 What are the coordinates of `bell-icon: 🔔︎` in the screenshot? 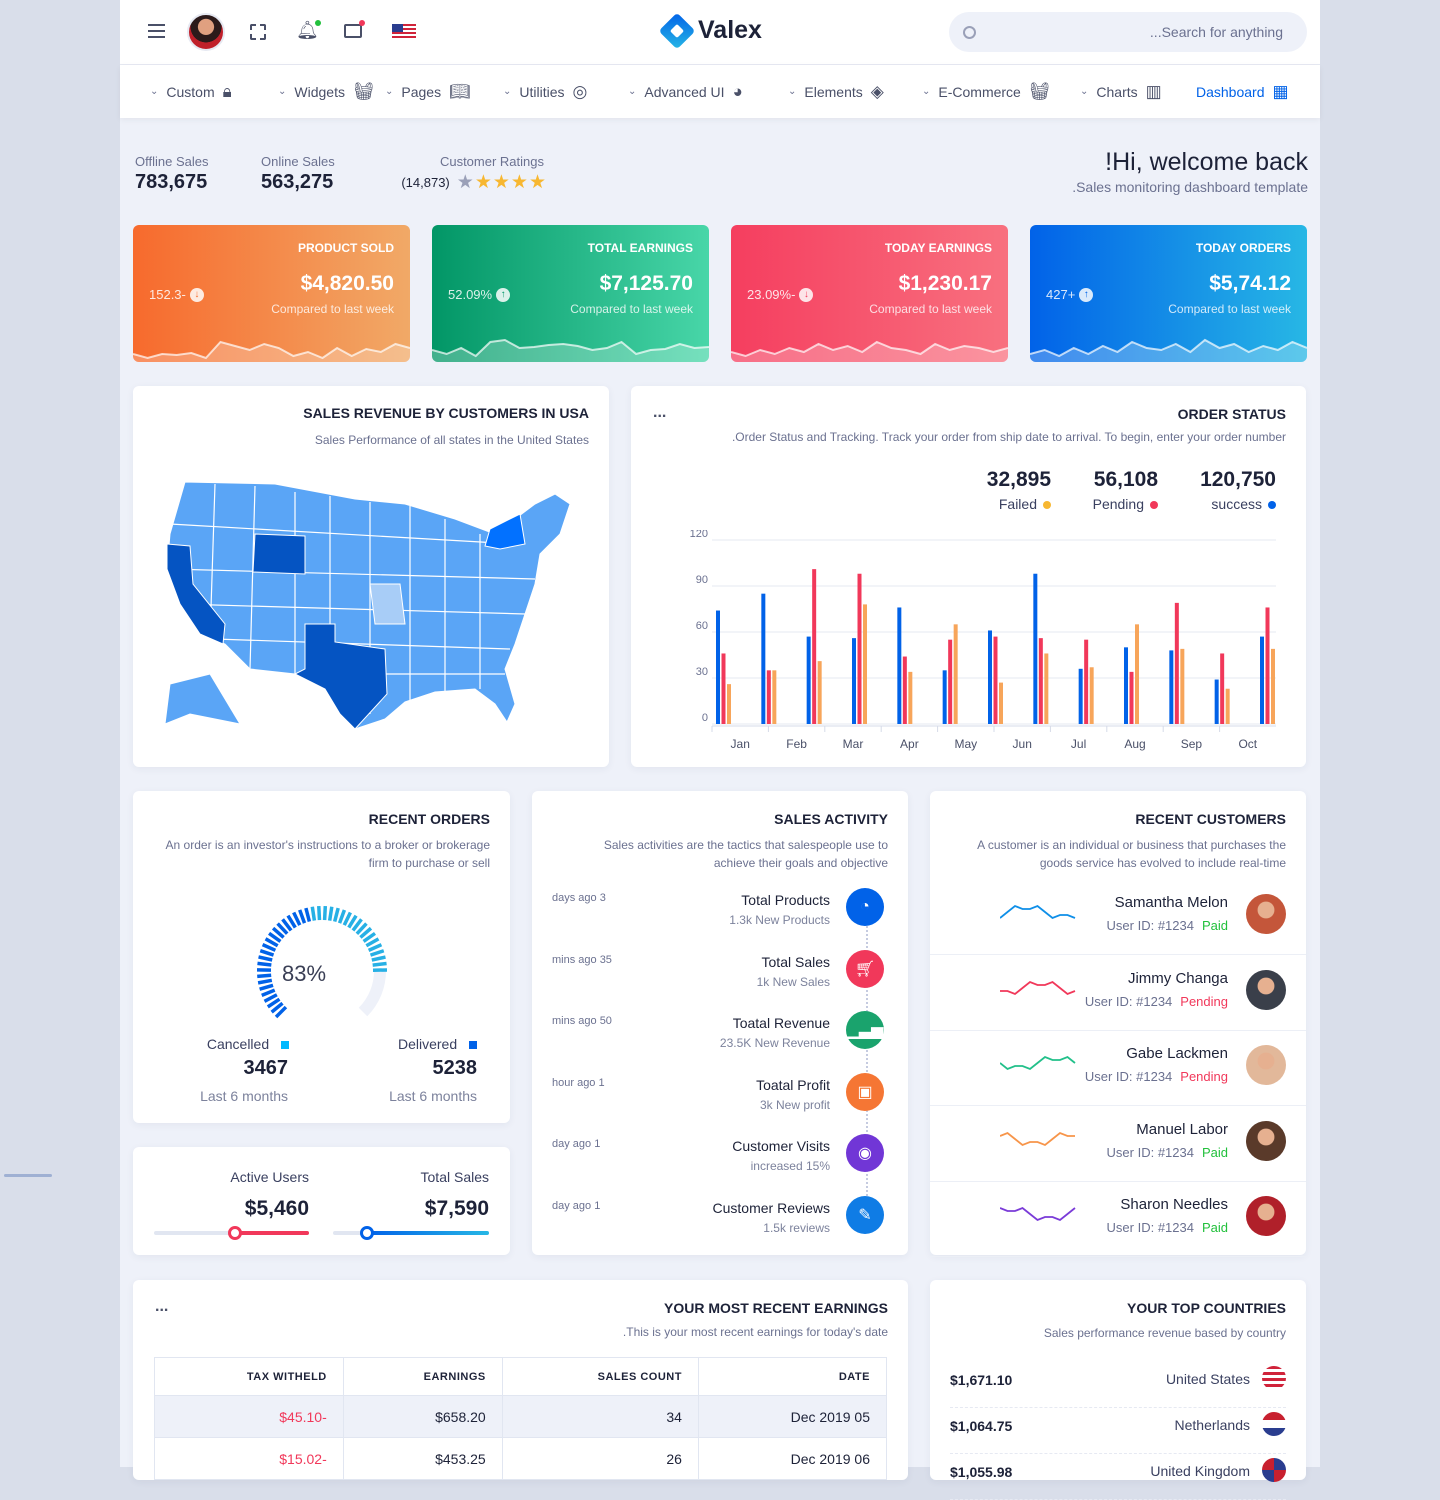 It's located at (307, 30).